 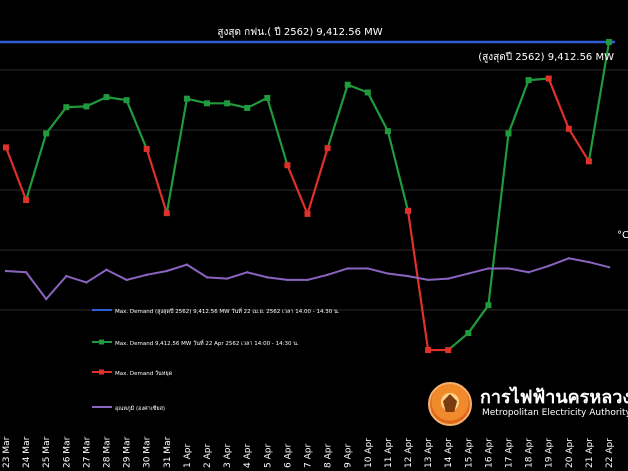 I want to click on x-tick-label: 27 Mar, so click(x=87, y=452).